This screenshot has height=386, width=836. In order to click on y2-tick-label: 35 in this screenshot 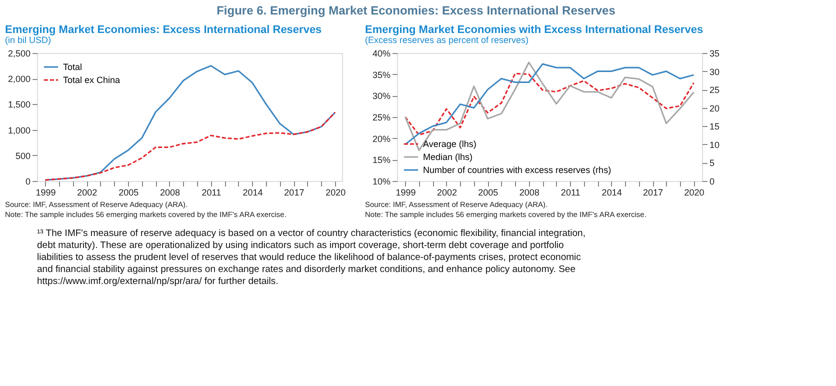, I will do `click(715, 53)`.